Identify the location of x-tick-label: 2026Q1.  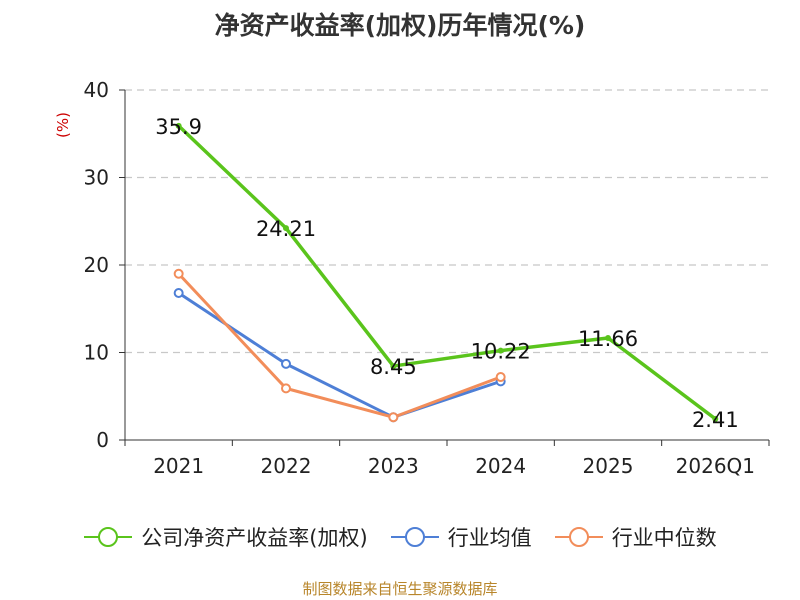
(715, 466).